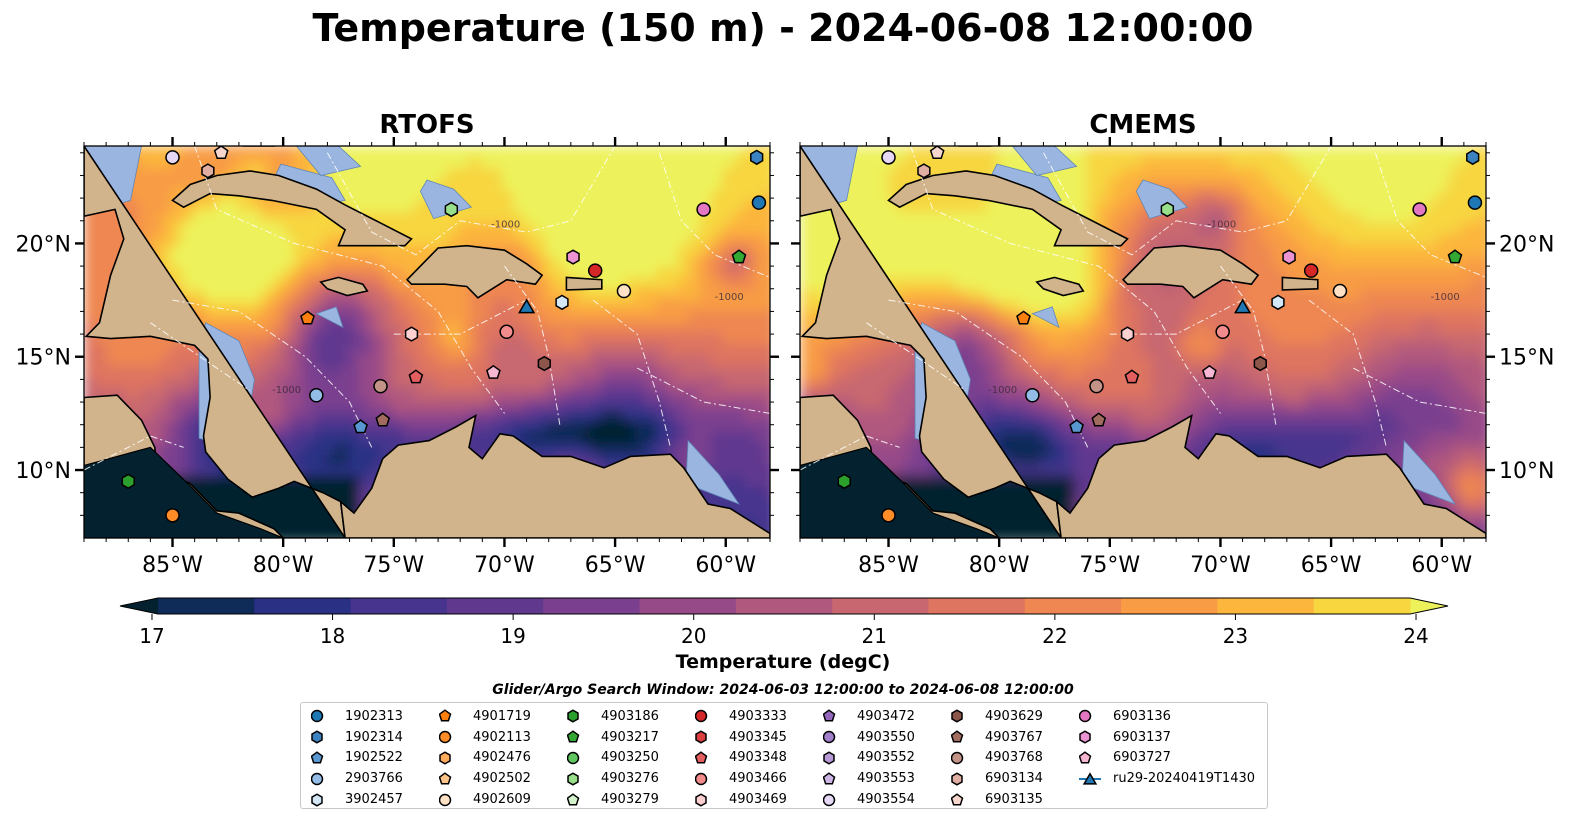 Image resolution: width=1577 pixels, height=828 pixels. Describe the element at coordinates (758, 779) in the screenshot. I see `legend-label: 4903466` at that location.